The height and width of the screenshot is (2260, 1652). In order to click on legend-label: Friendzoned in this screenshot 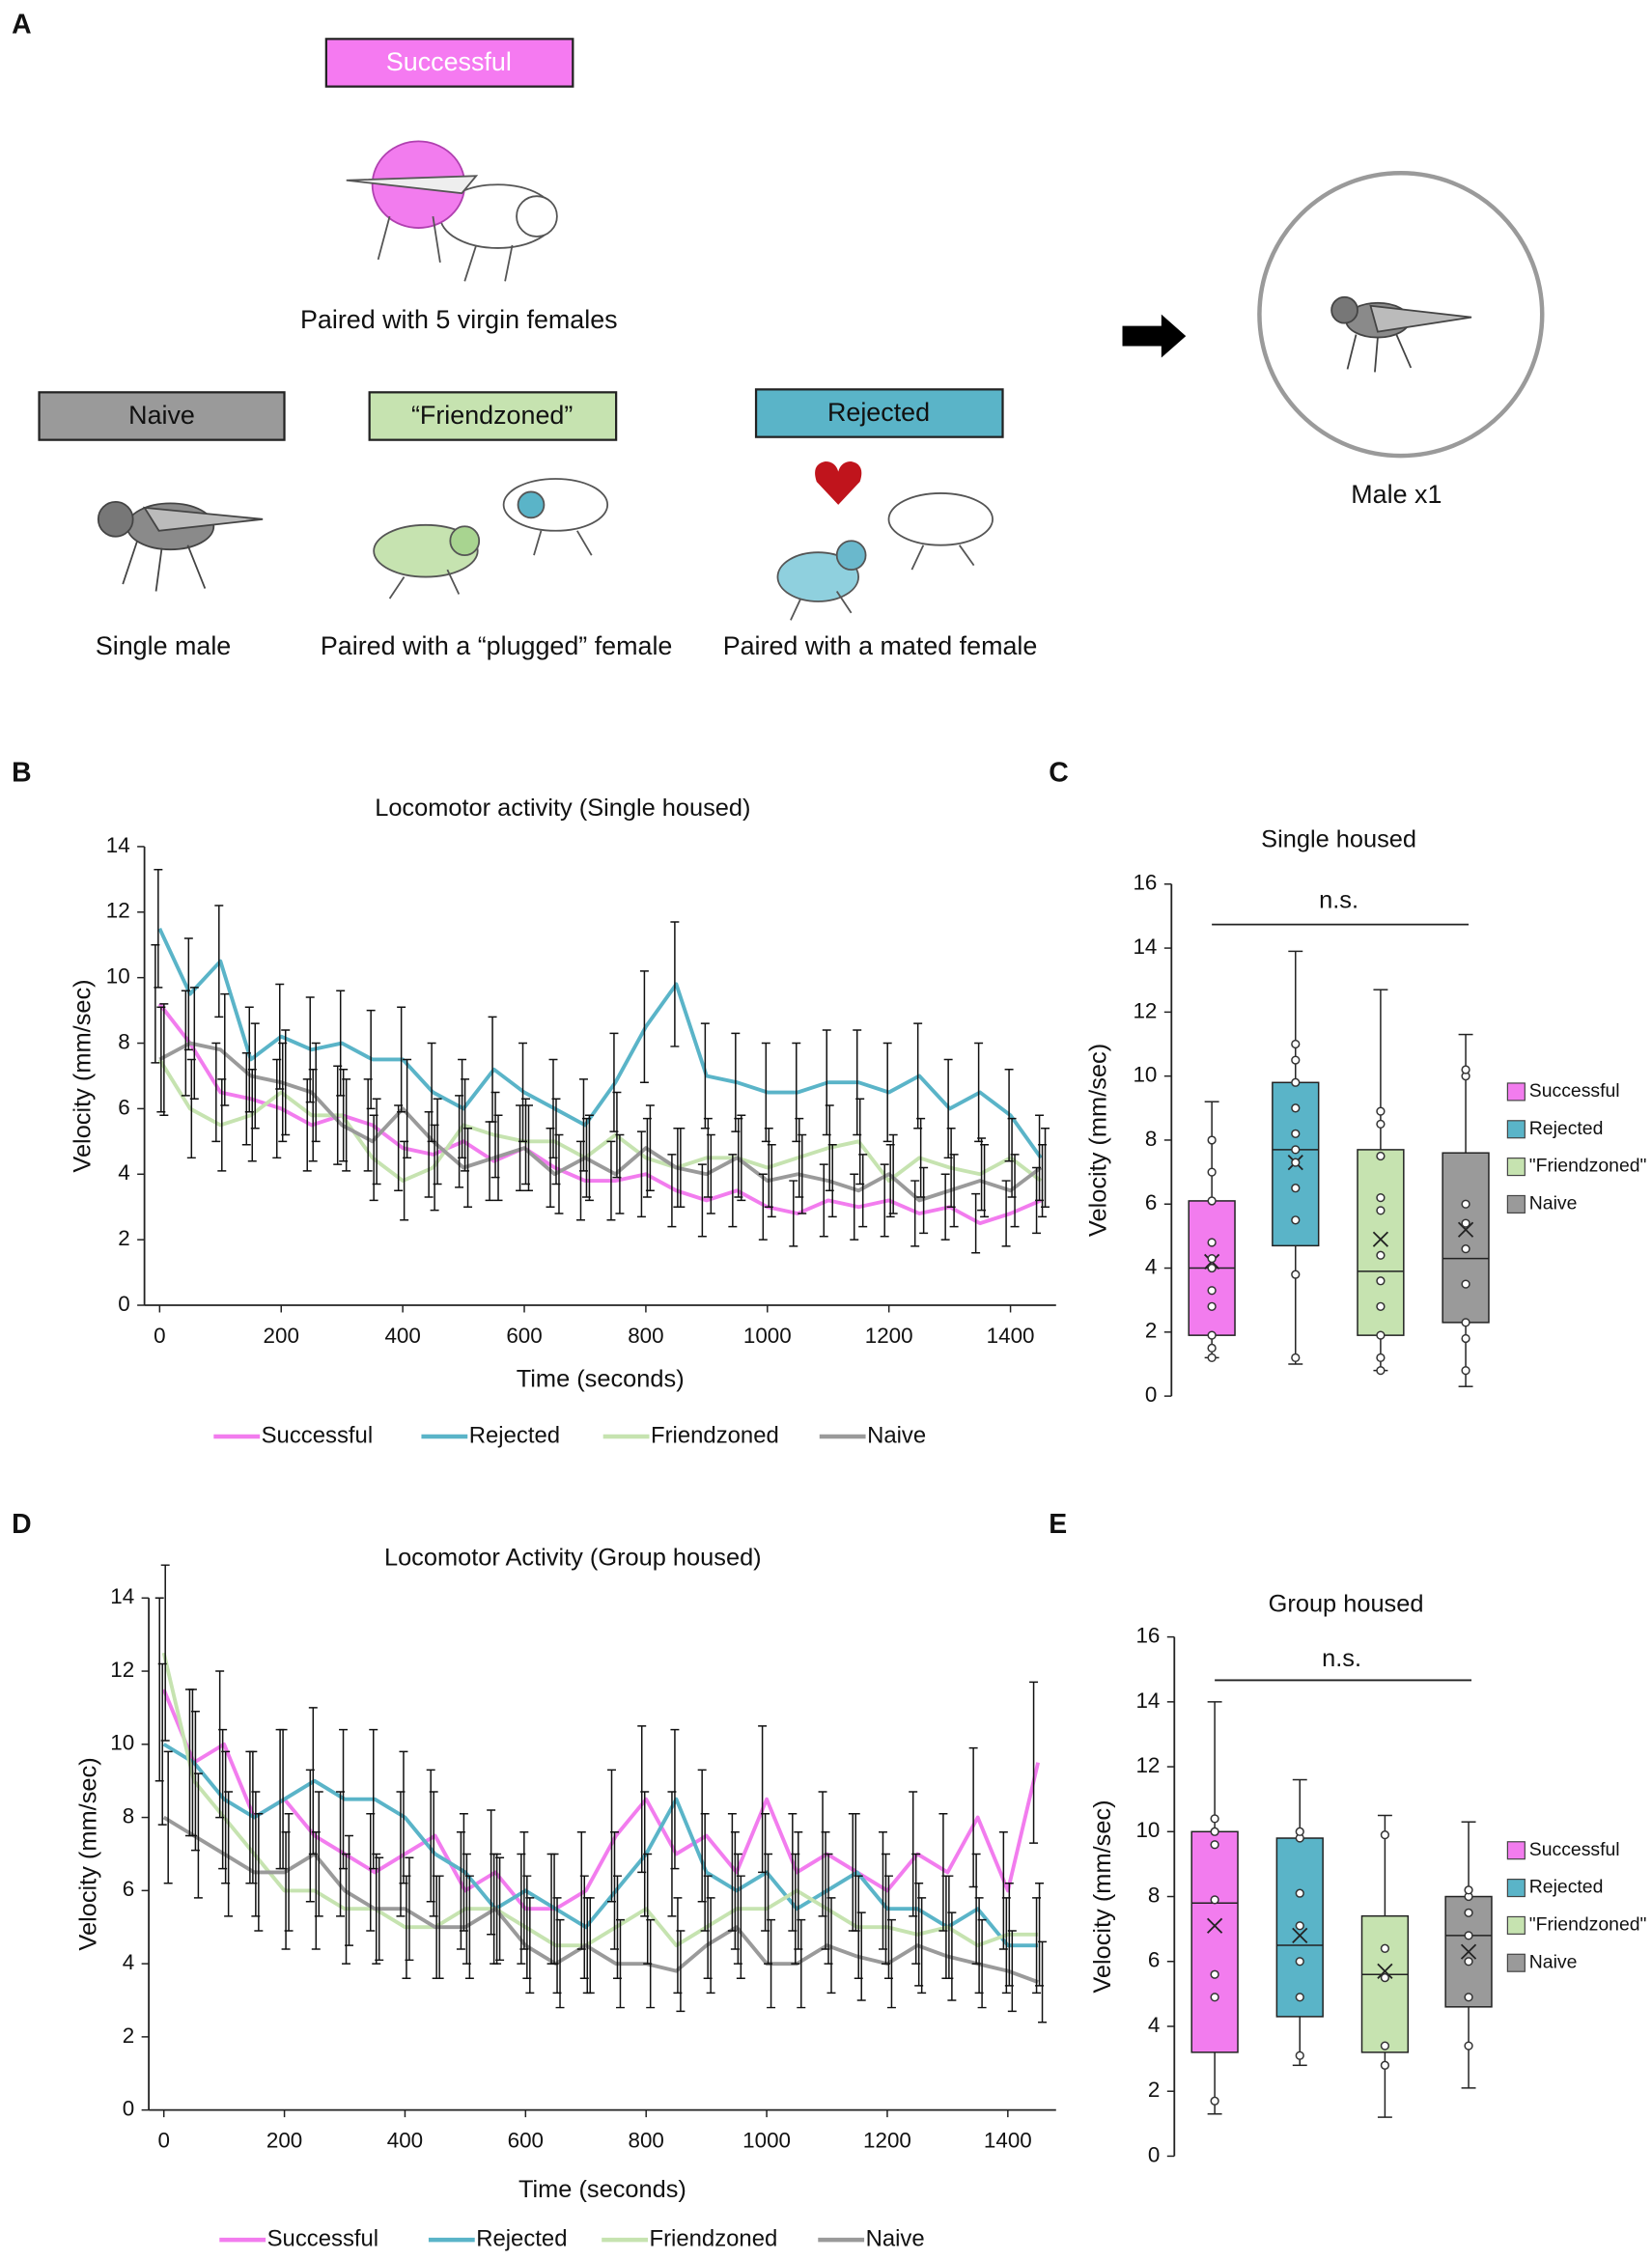, I will do `click(715, 1435)`.